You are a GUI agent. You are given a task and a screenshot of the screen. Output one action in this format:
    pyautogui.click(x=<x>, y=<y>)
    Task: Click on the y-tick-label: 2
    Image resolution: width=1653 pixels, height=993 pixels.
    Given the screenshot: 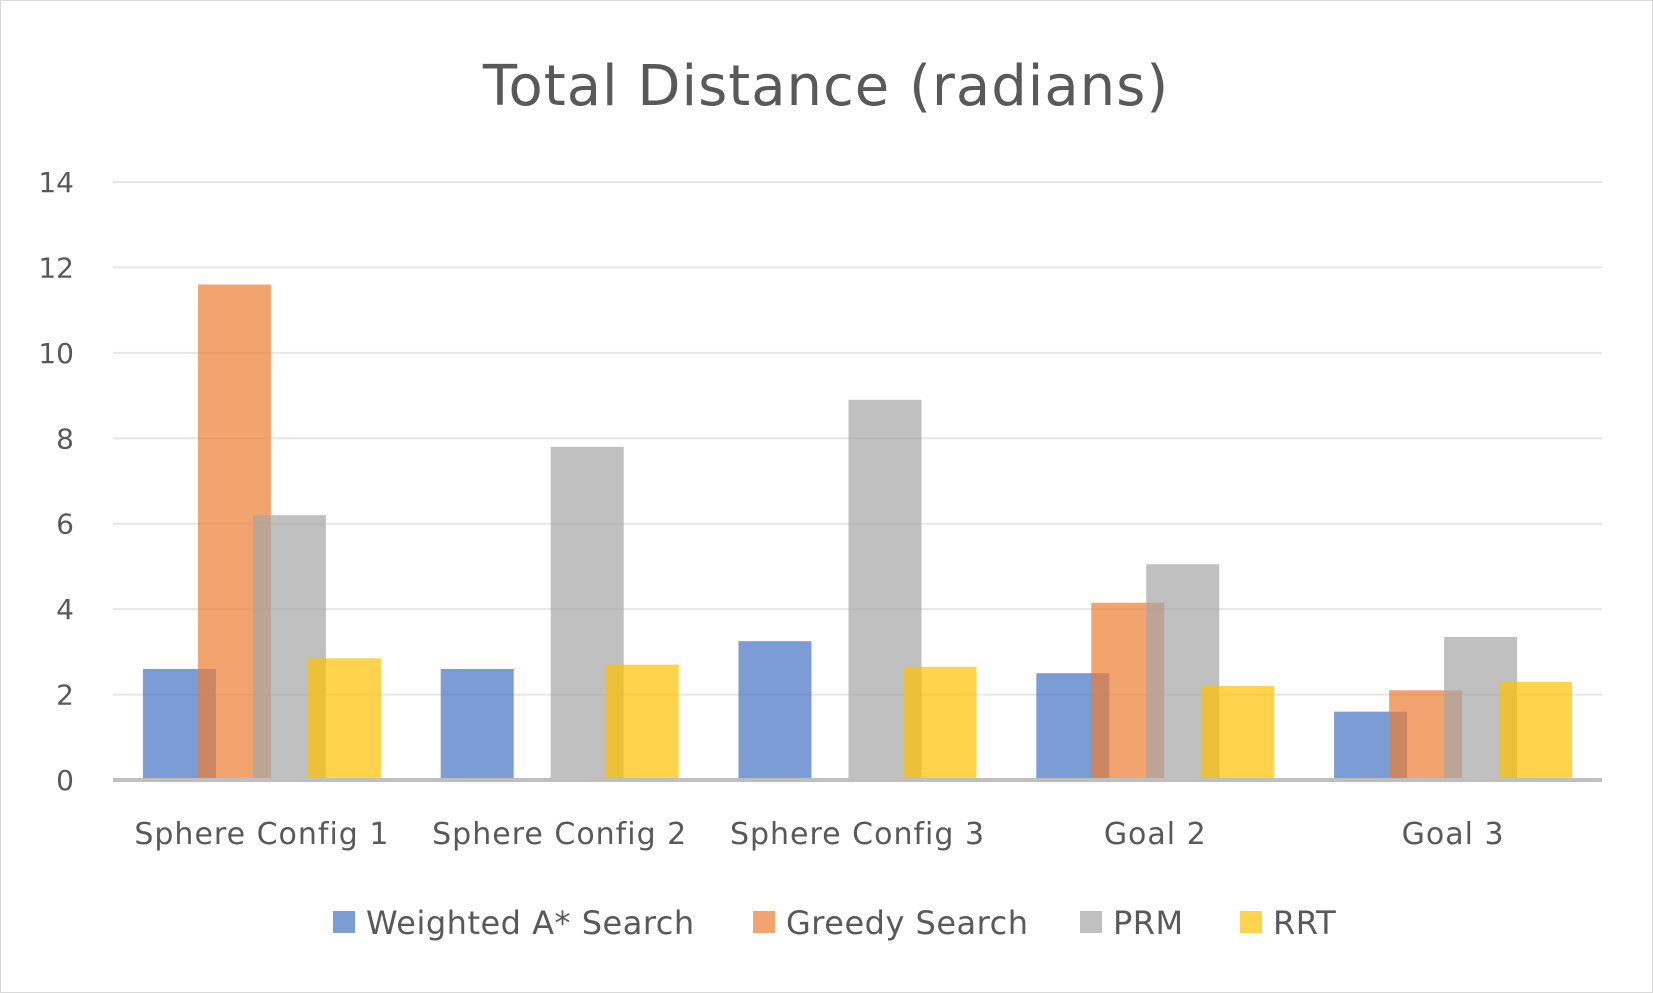 What is the action you would take?
    pyautogui.click(x=65, y=695)
    